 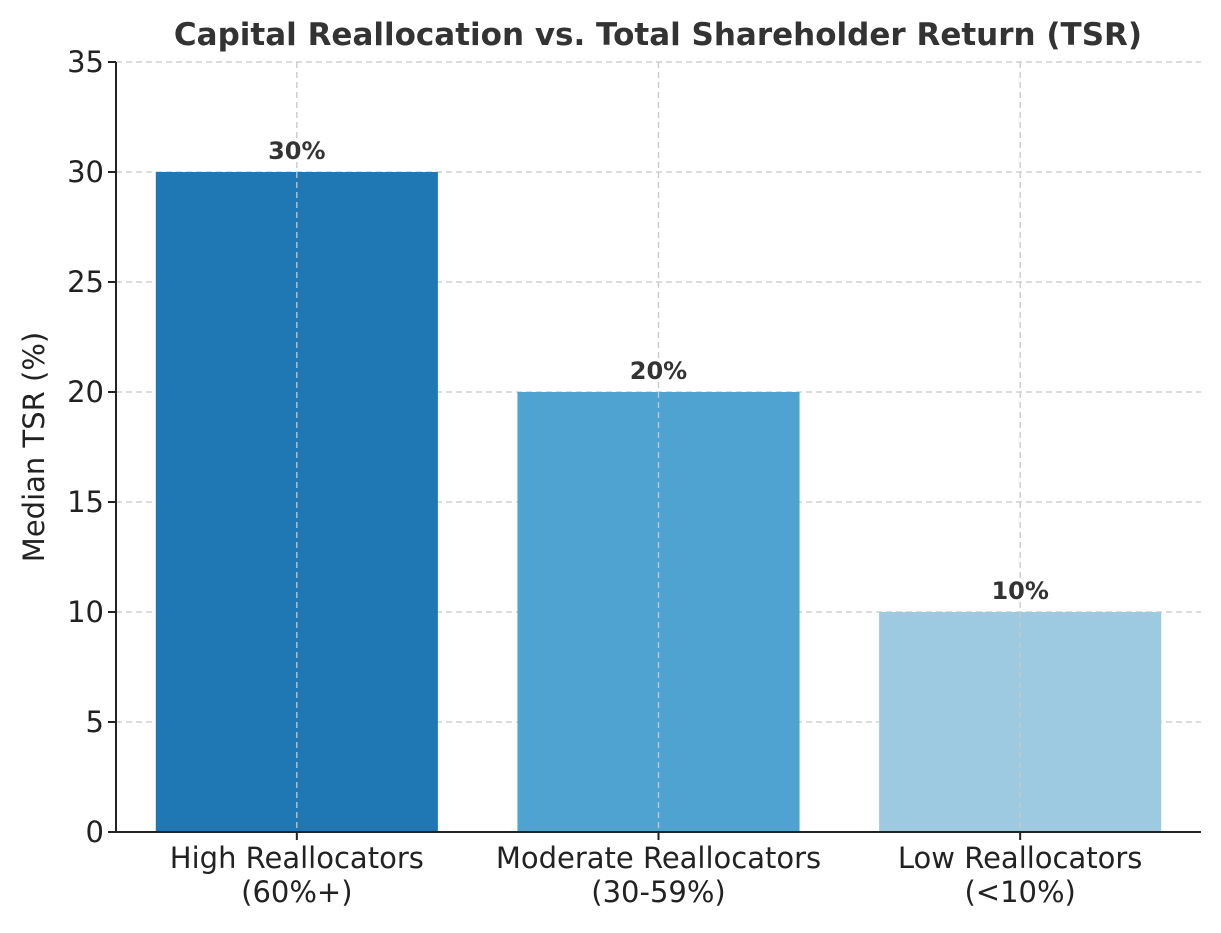 I want to click on data-label: 20%, so click(x=658, y=371).